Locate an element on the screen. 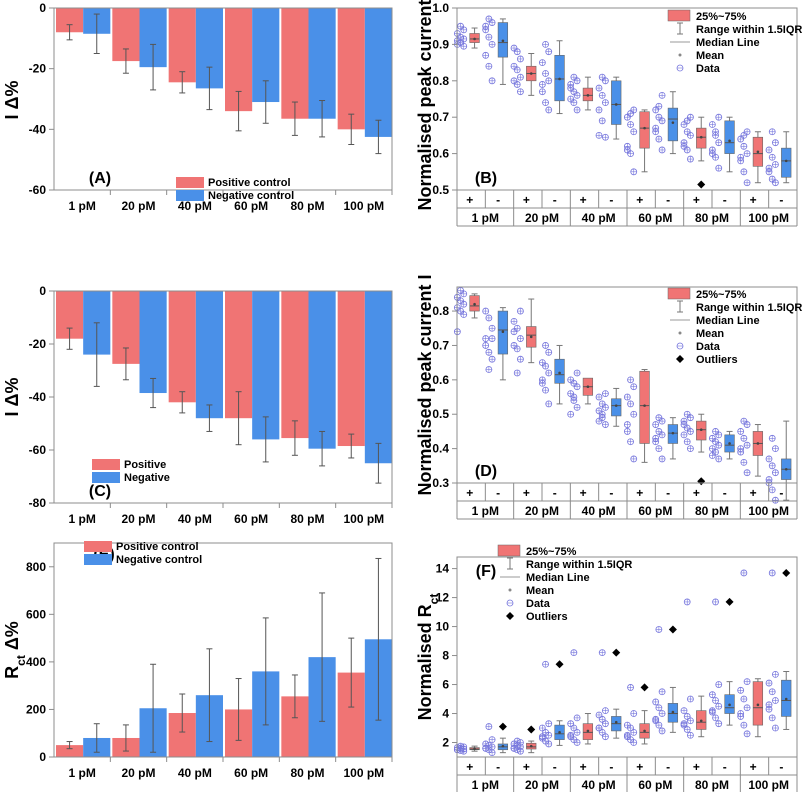 Image resolution: width=803 pixels, height=792 pixels. y-axis-label-E: Rct Δ% is located at coordinates (15, 650).